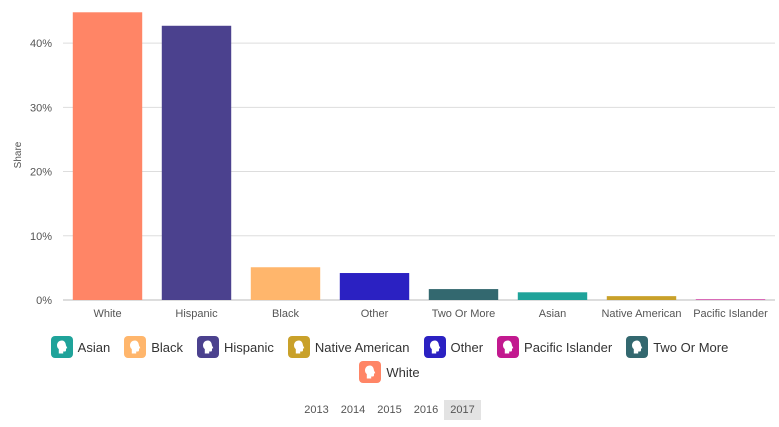 This screenshot has width=779, height=427. I want to click on legend-label: Asian, so click(94, 347).